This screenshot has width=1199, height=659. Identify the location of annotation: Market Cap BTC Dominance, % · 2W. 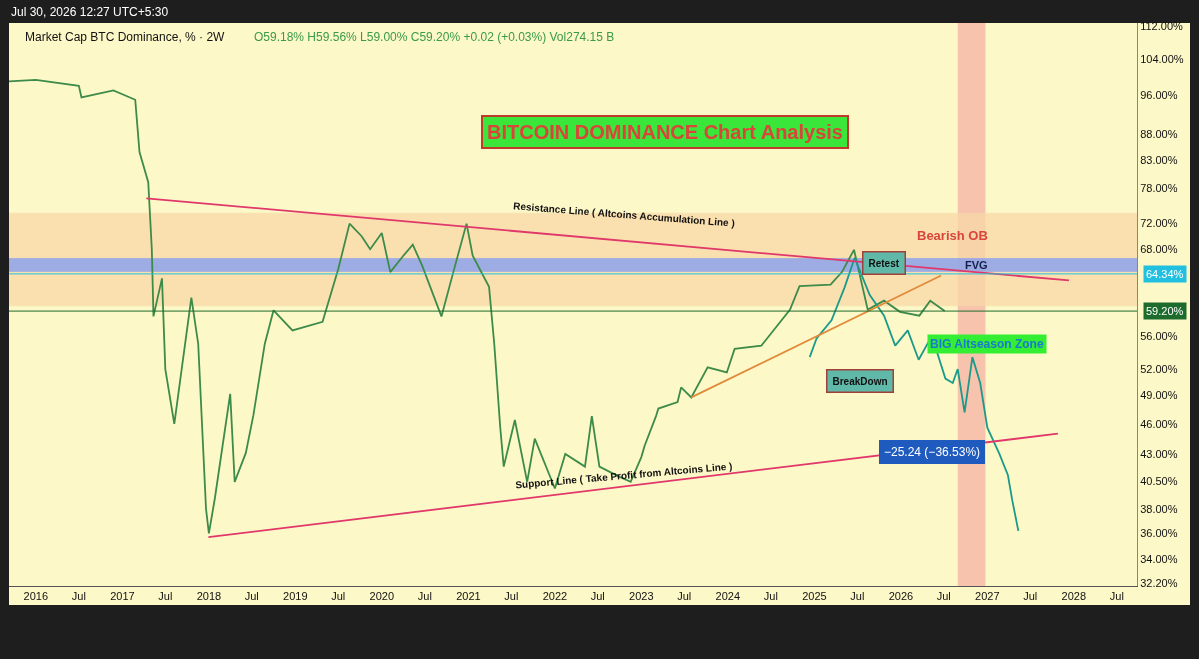
(125, 37).